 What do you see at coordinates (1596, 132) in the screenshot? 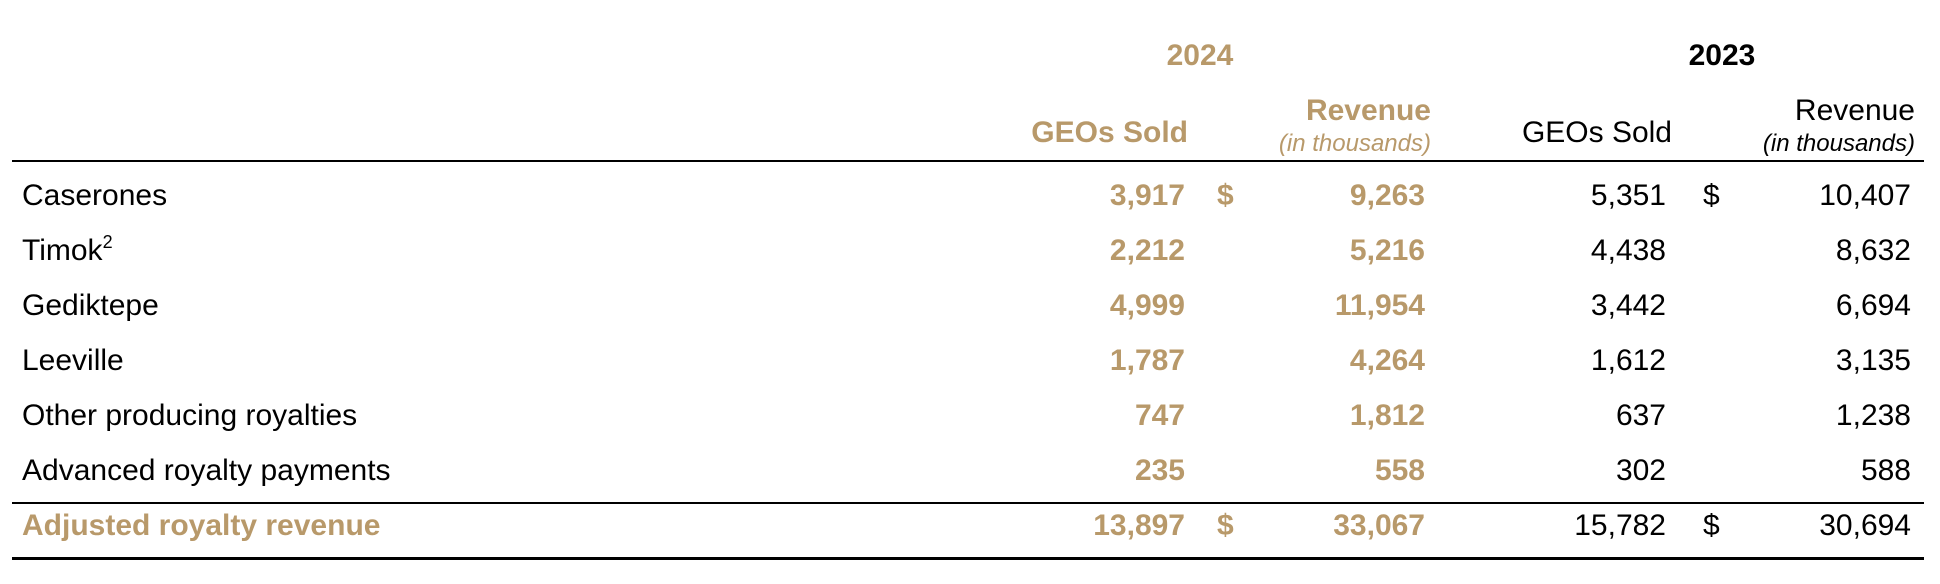
I see `geos-sold-2023-header: GEOs Sold` at bounding box center [1596, 132].